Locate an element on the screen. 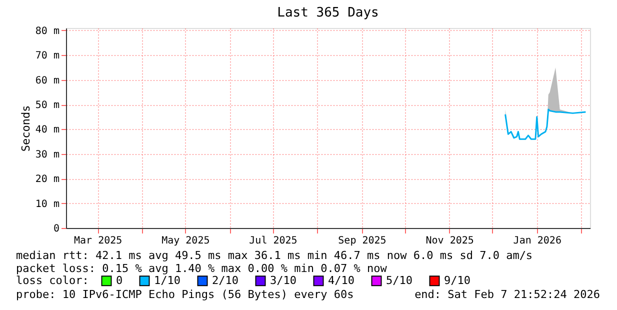 The width and height of the screenshot is (617, 310). text: end: Sat Feb 7 21:52:24 2026 is located at coordinates (507, 294).